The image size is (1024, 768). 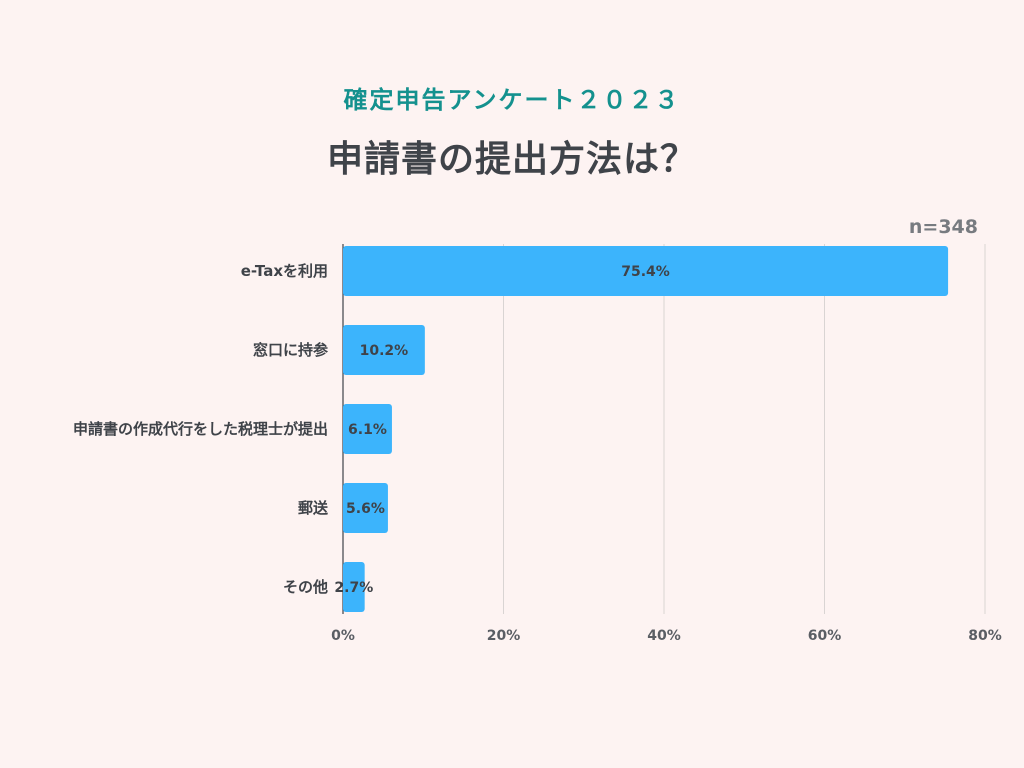 I want to click on category-label: 郵送, so click(x=313, y=508).